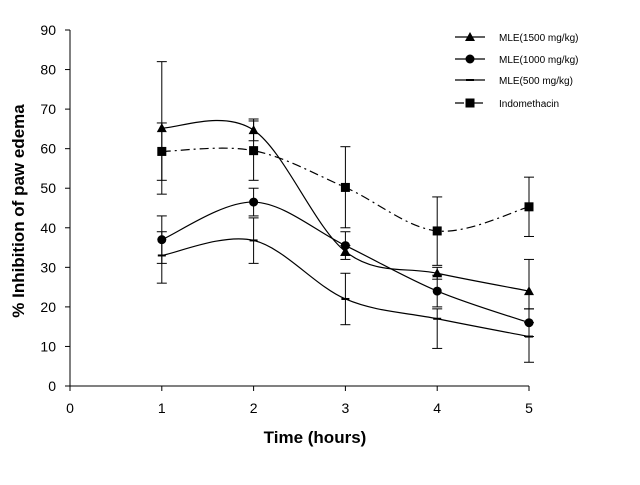 Image resolution: width=640 pixels, height=485 pixels. What do you see at coordinates (346, 408) in the screenshot?
I see `x-tick-label: 3` at bounding box center [346, 408].